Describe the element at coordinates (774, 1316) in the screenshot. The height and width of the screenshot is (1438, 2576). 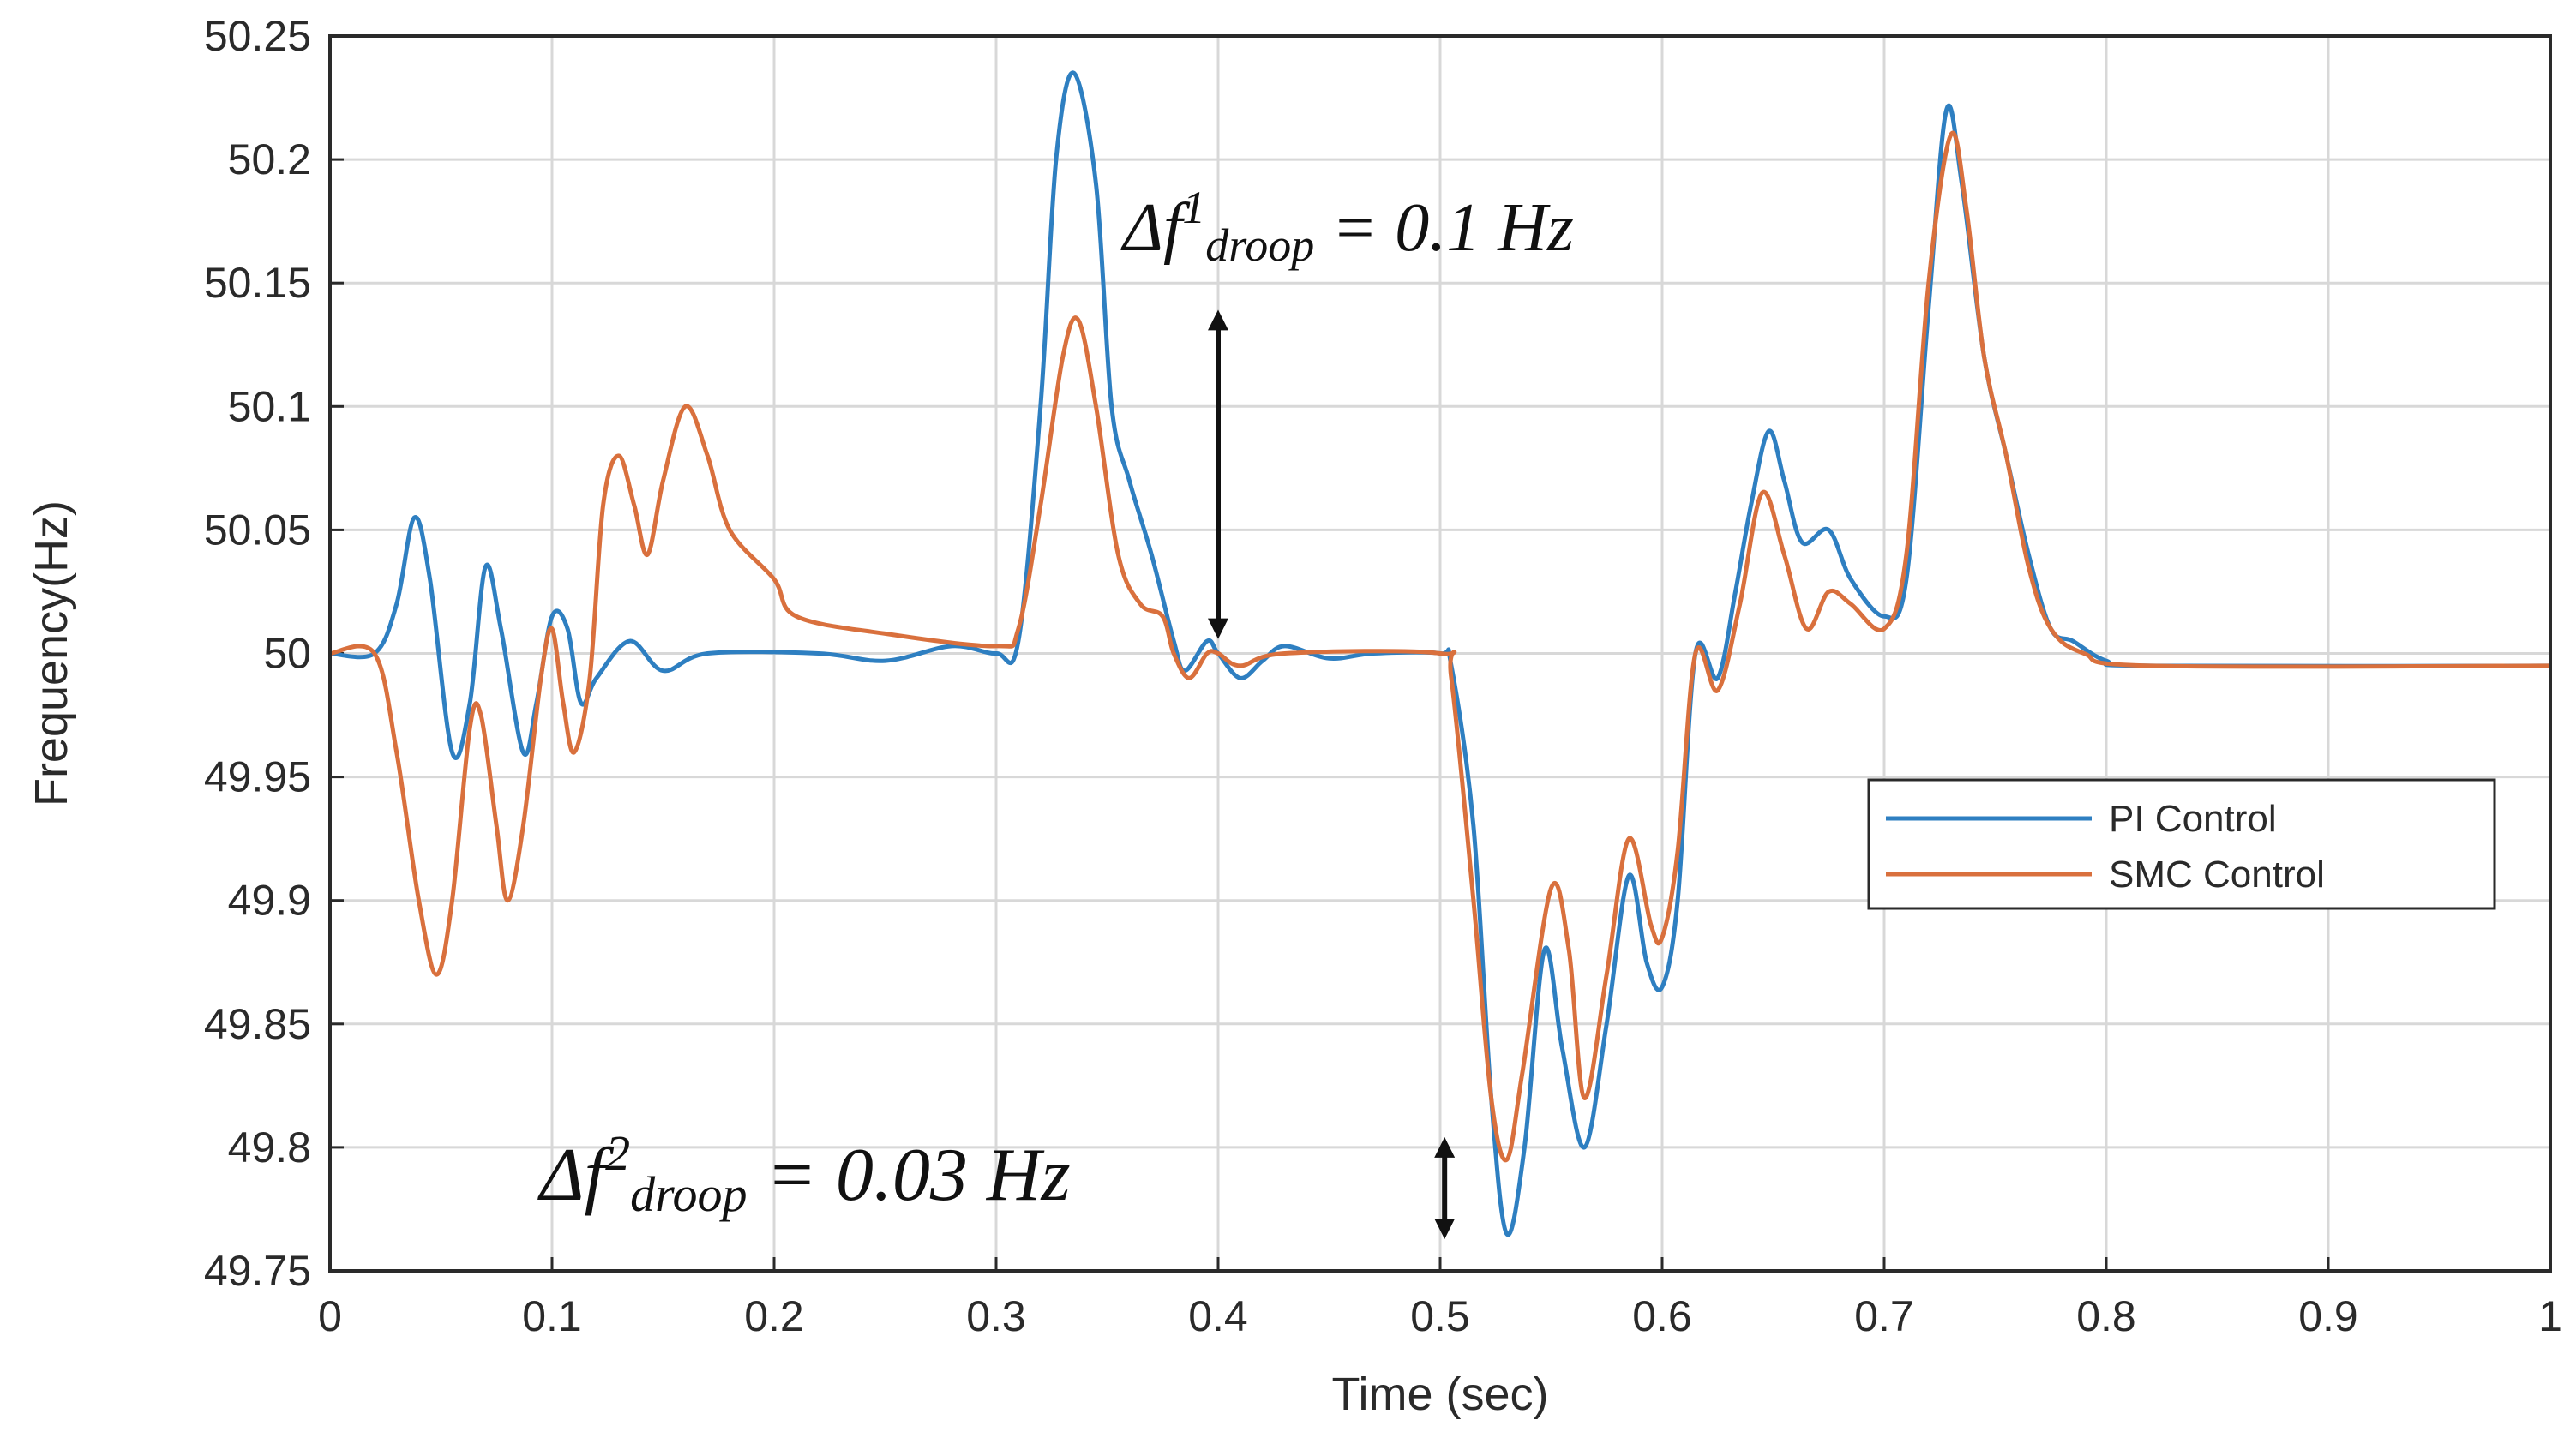
I see `x-tick-label: 0.2` at that location.